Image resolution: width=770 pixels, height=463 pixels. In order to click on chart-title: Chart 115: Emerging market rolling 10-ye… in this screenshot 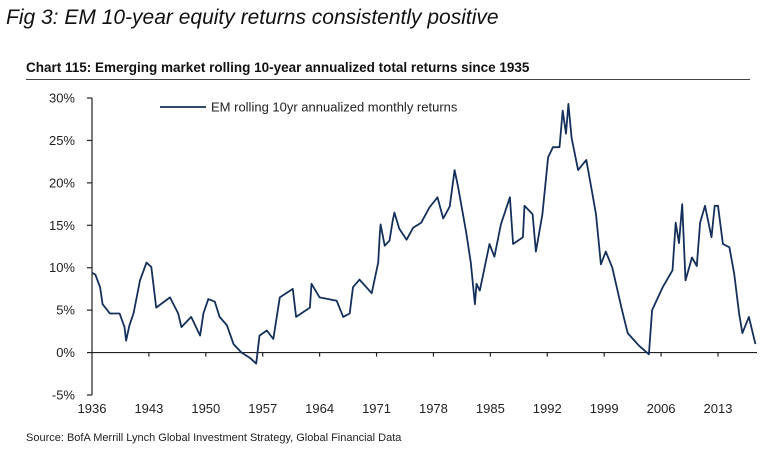, I will do `click(278, 67)`.